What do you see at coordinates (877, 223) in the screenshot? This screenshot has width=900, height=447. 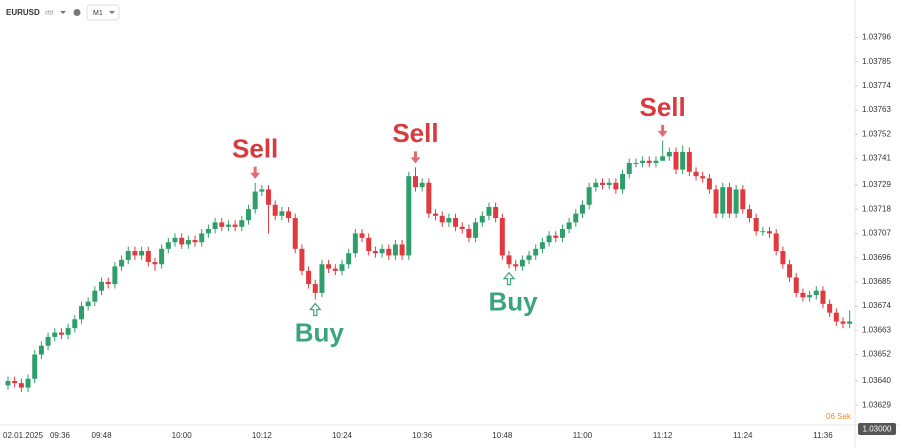 I see `price-axis` at bounding box center [877, 223].